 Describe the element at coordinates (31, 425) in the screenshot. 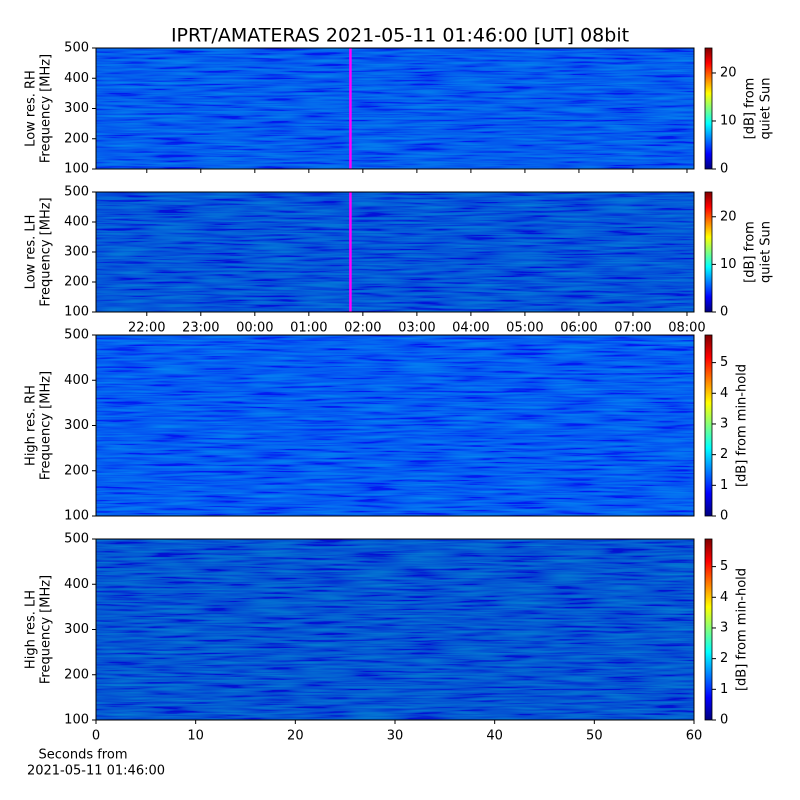

I see `y-axis-label: High res. RH` at that location.